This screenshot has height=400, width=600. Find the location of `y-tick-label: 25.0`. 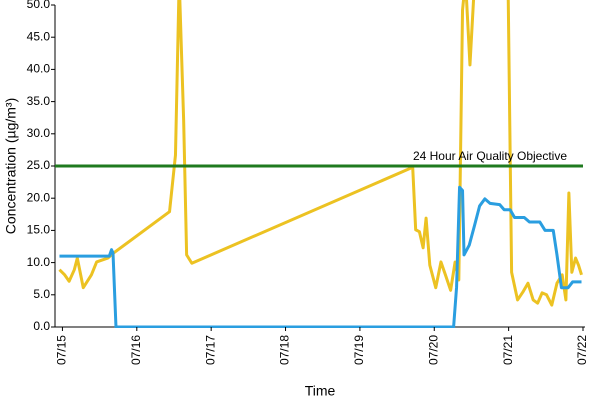

y-tick-label: 25.0 is located at coordinates (39, 165).